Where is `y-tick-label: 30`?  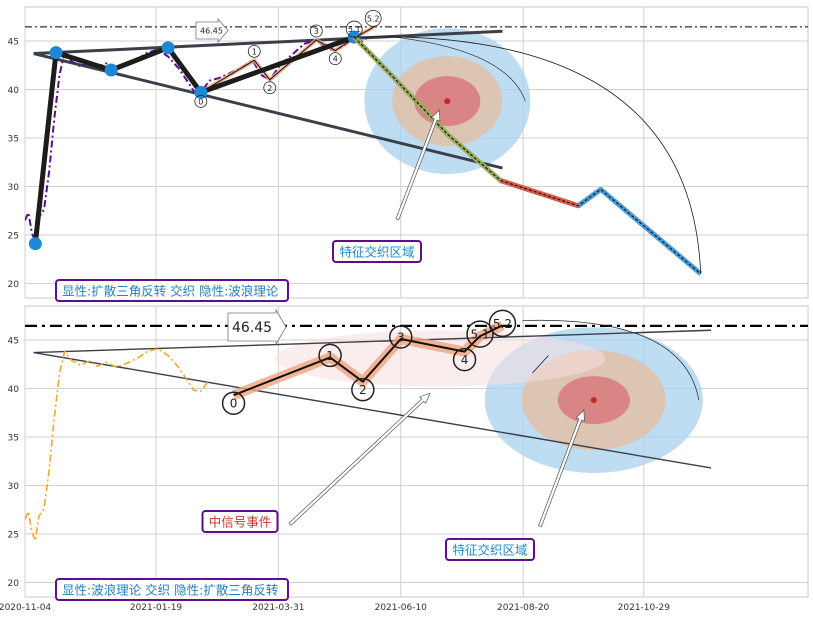 y-tick-label: 30 is located at coordinates (14, 487).